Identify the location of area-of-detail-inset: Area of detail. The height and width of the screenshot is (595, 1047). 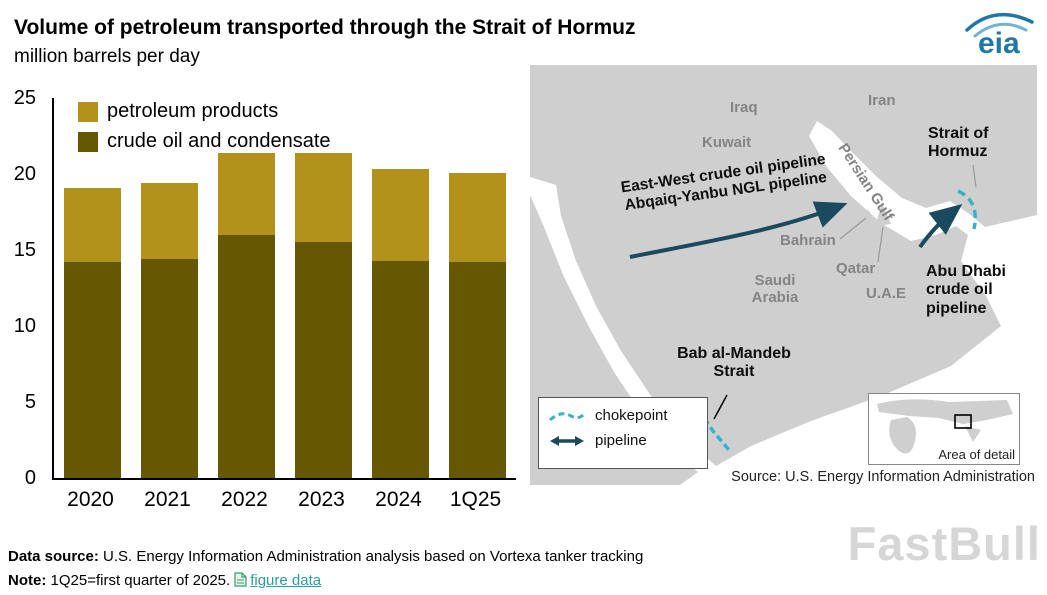
(944, 429).